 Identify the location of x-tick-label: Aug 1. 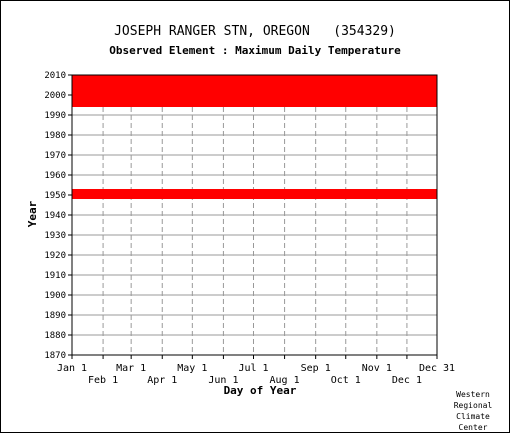
(285, 380).